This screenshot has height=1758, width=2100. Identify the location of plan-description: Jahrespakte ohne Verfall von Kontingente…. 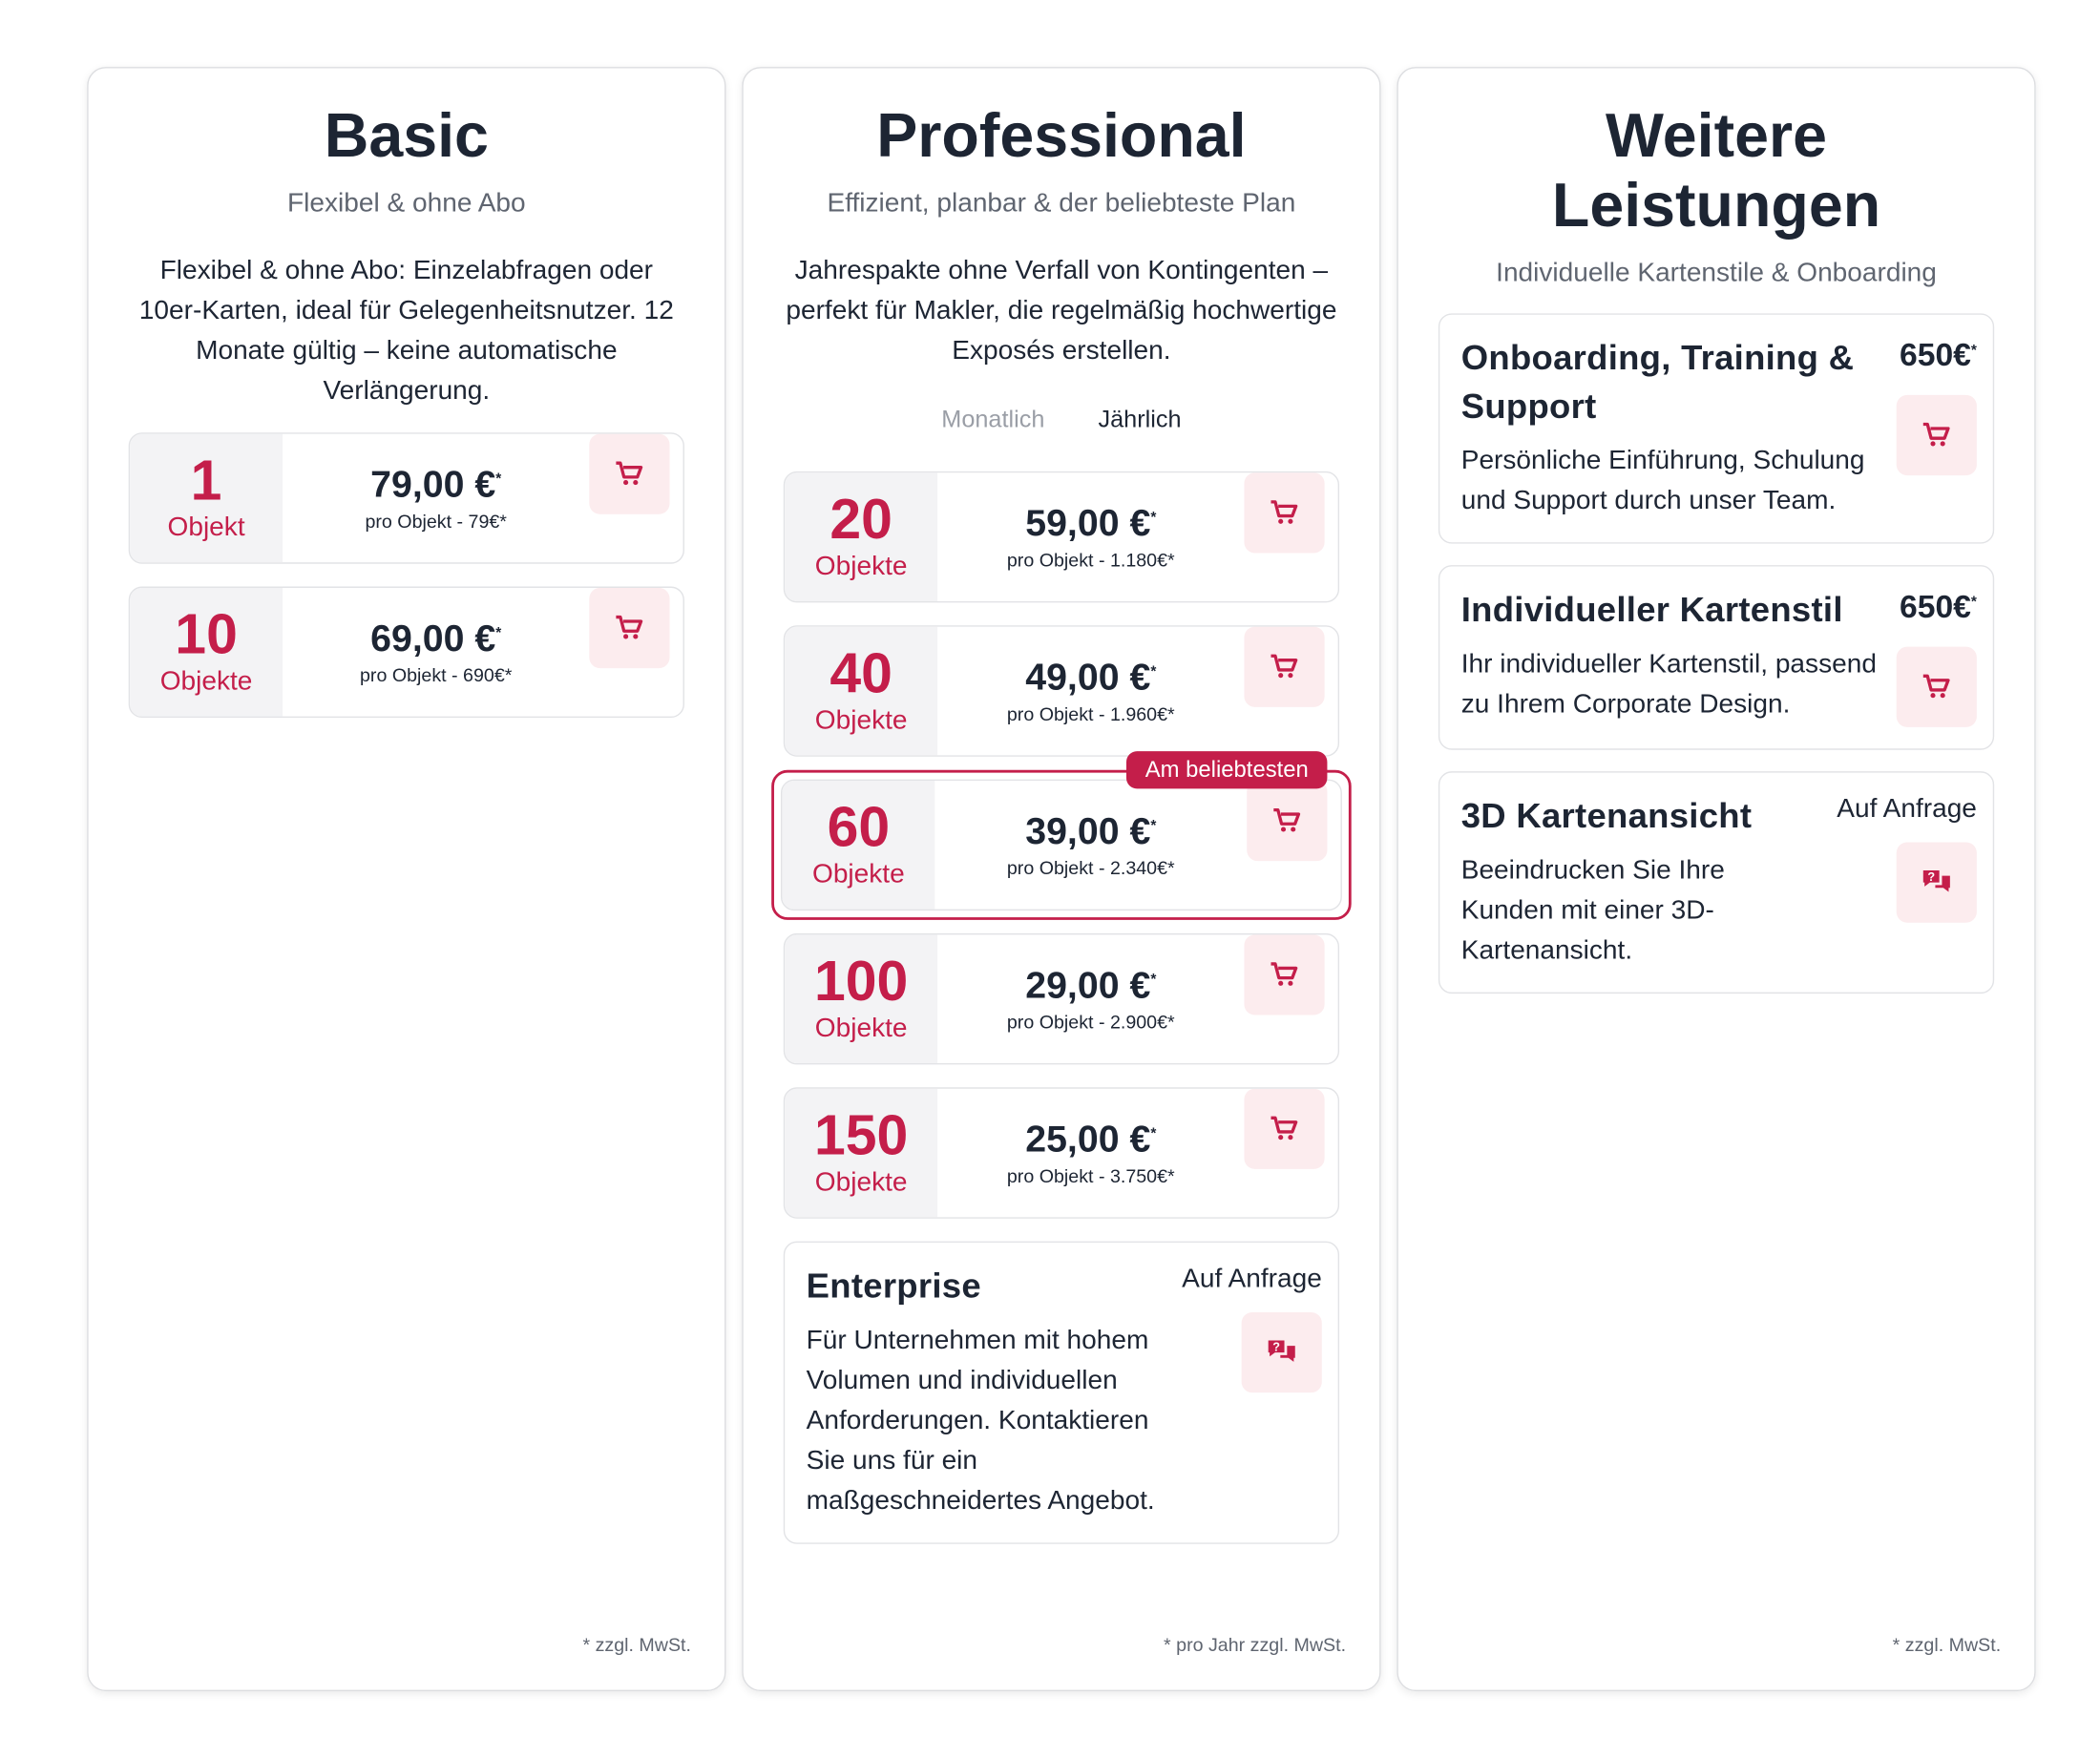
(1061, 310).